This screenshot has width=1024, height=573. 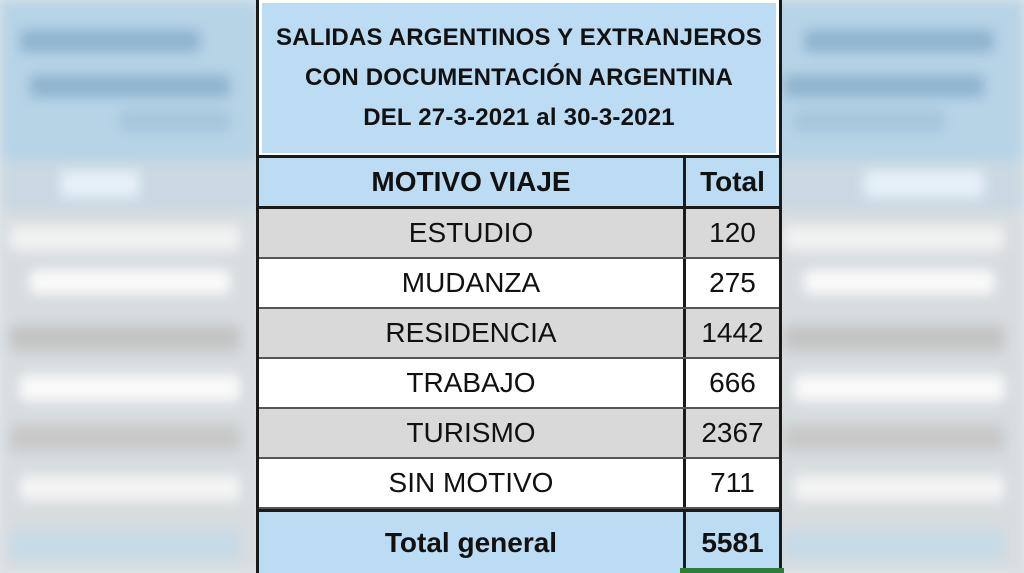 What do you see at coordinates (732, 570) in the screenshot?
I see `cell-selection-marker` at bounding box center [732, 570].